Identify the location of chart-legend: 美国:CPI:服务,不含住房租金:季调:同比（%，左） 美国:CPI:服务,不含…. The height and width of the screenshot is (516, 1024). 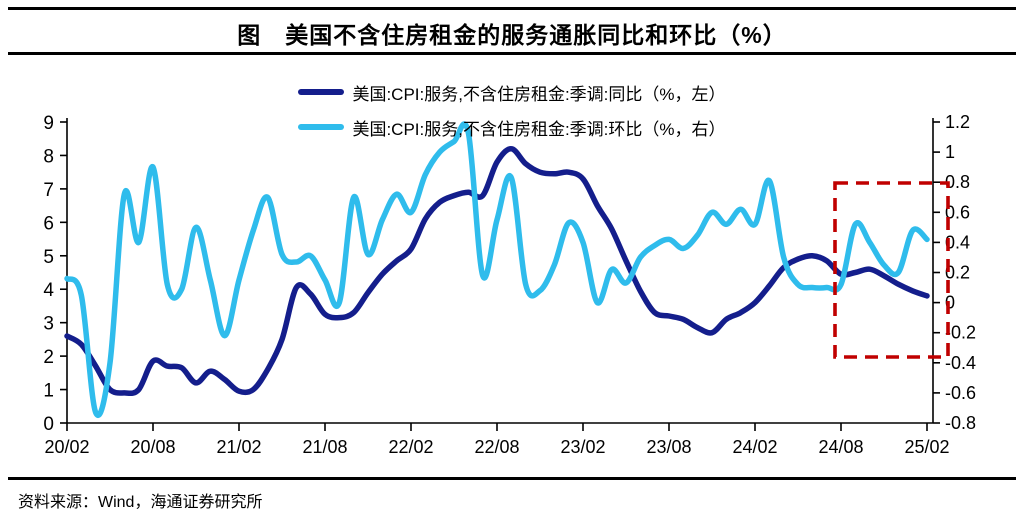
(512, 110).